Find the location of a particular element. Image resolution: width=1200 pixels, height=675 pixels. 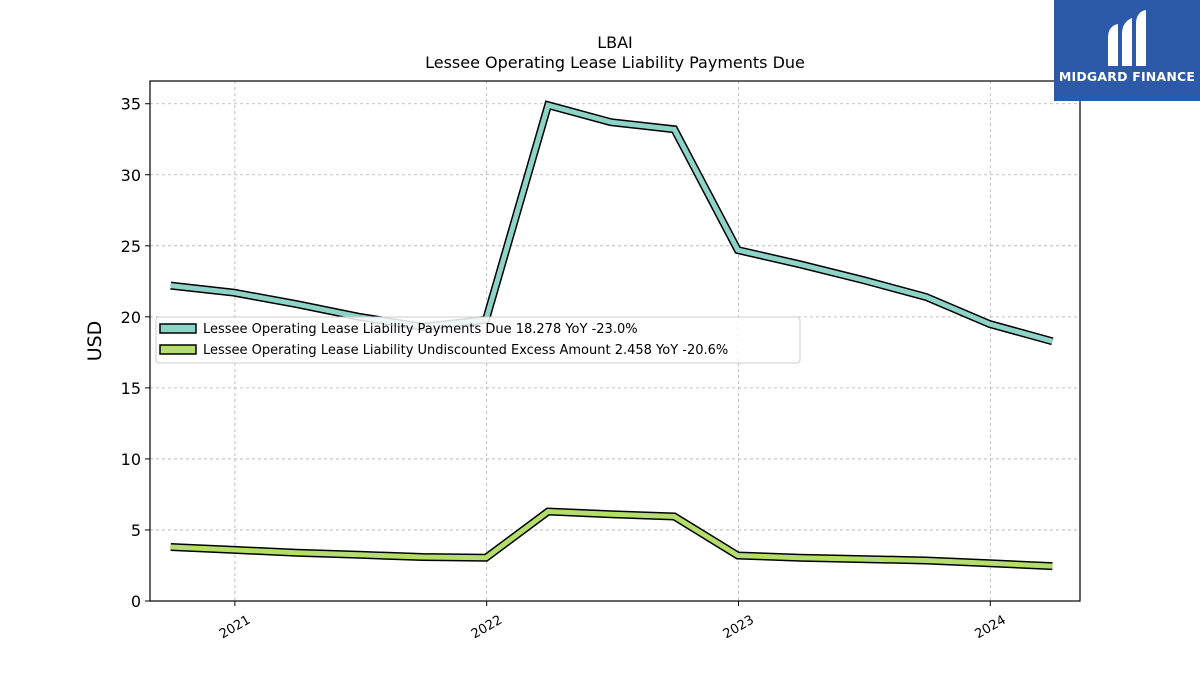

x-tick-label: 2021 is located at coordinates (235, 628).